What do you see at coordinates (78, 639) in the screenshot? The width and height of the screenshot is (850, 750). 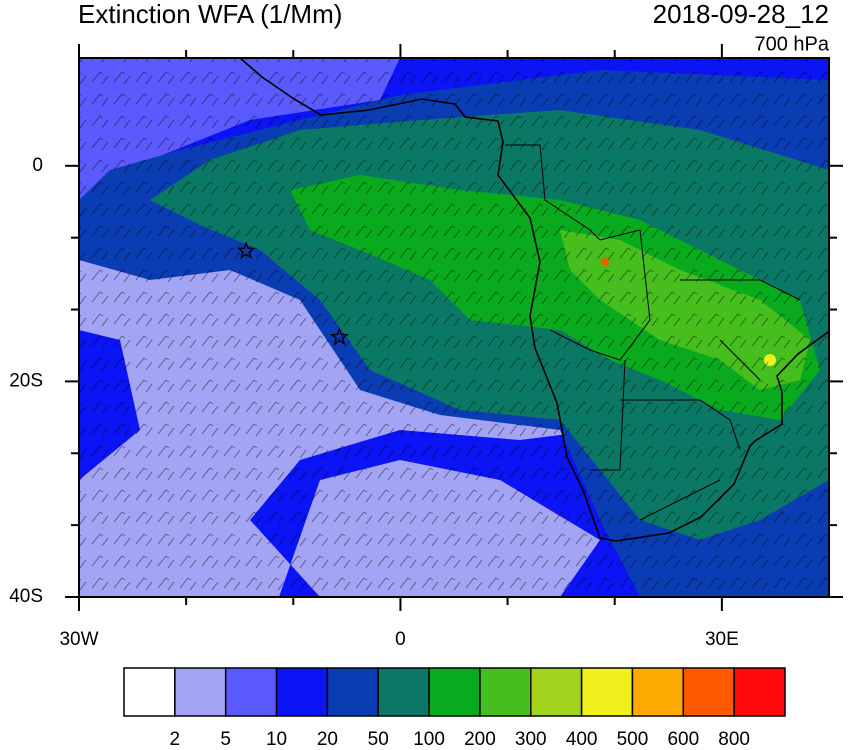 I see `x-tick-label: 30W` at bounding box center [78, 639].